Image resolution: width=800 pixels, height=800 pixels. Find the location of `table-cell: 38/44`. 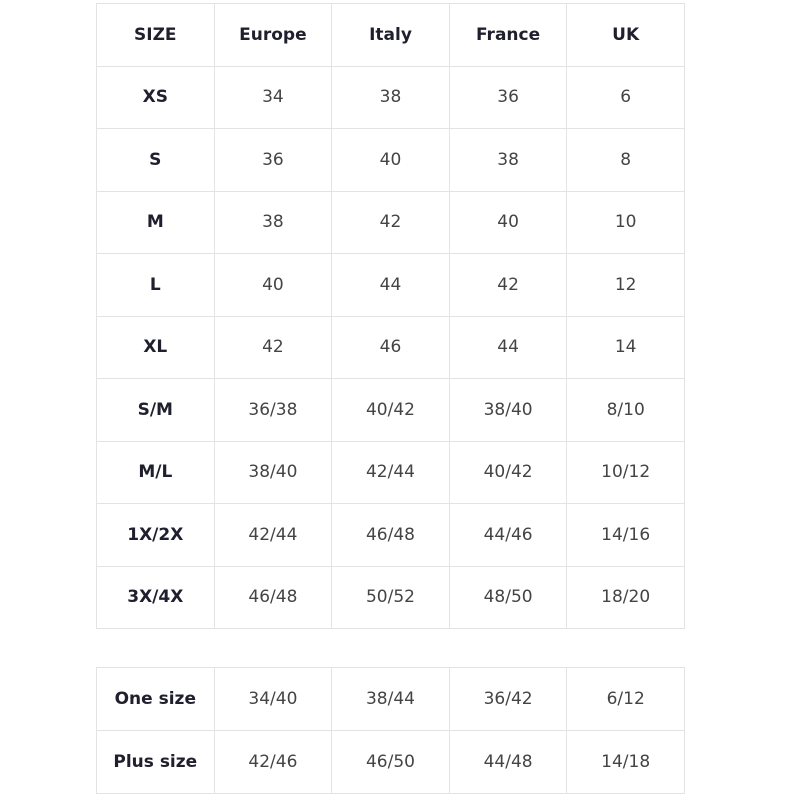

table-cell: 38/44 is located at coordinates (390, 699).